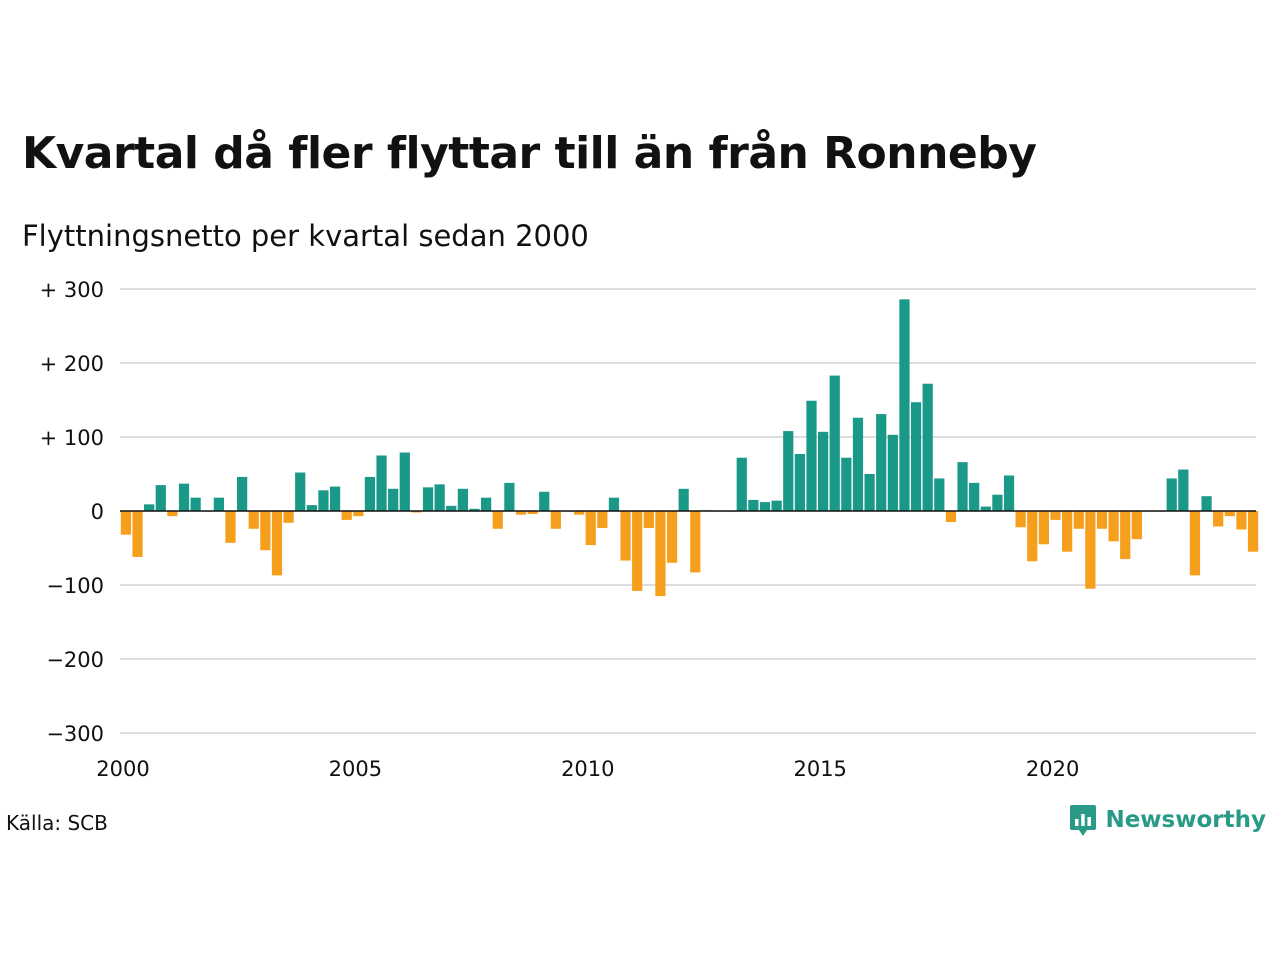  I want to click on x-tick-label: 2010, so click(587, 769).